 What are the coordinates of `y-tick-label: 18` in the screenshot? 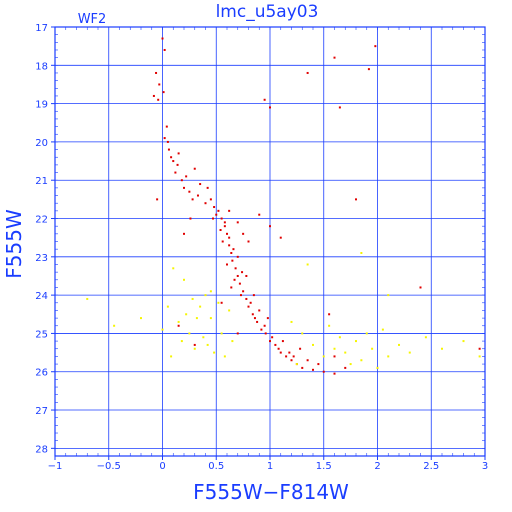 It's located at (41, 66).